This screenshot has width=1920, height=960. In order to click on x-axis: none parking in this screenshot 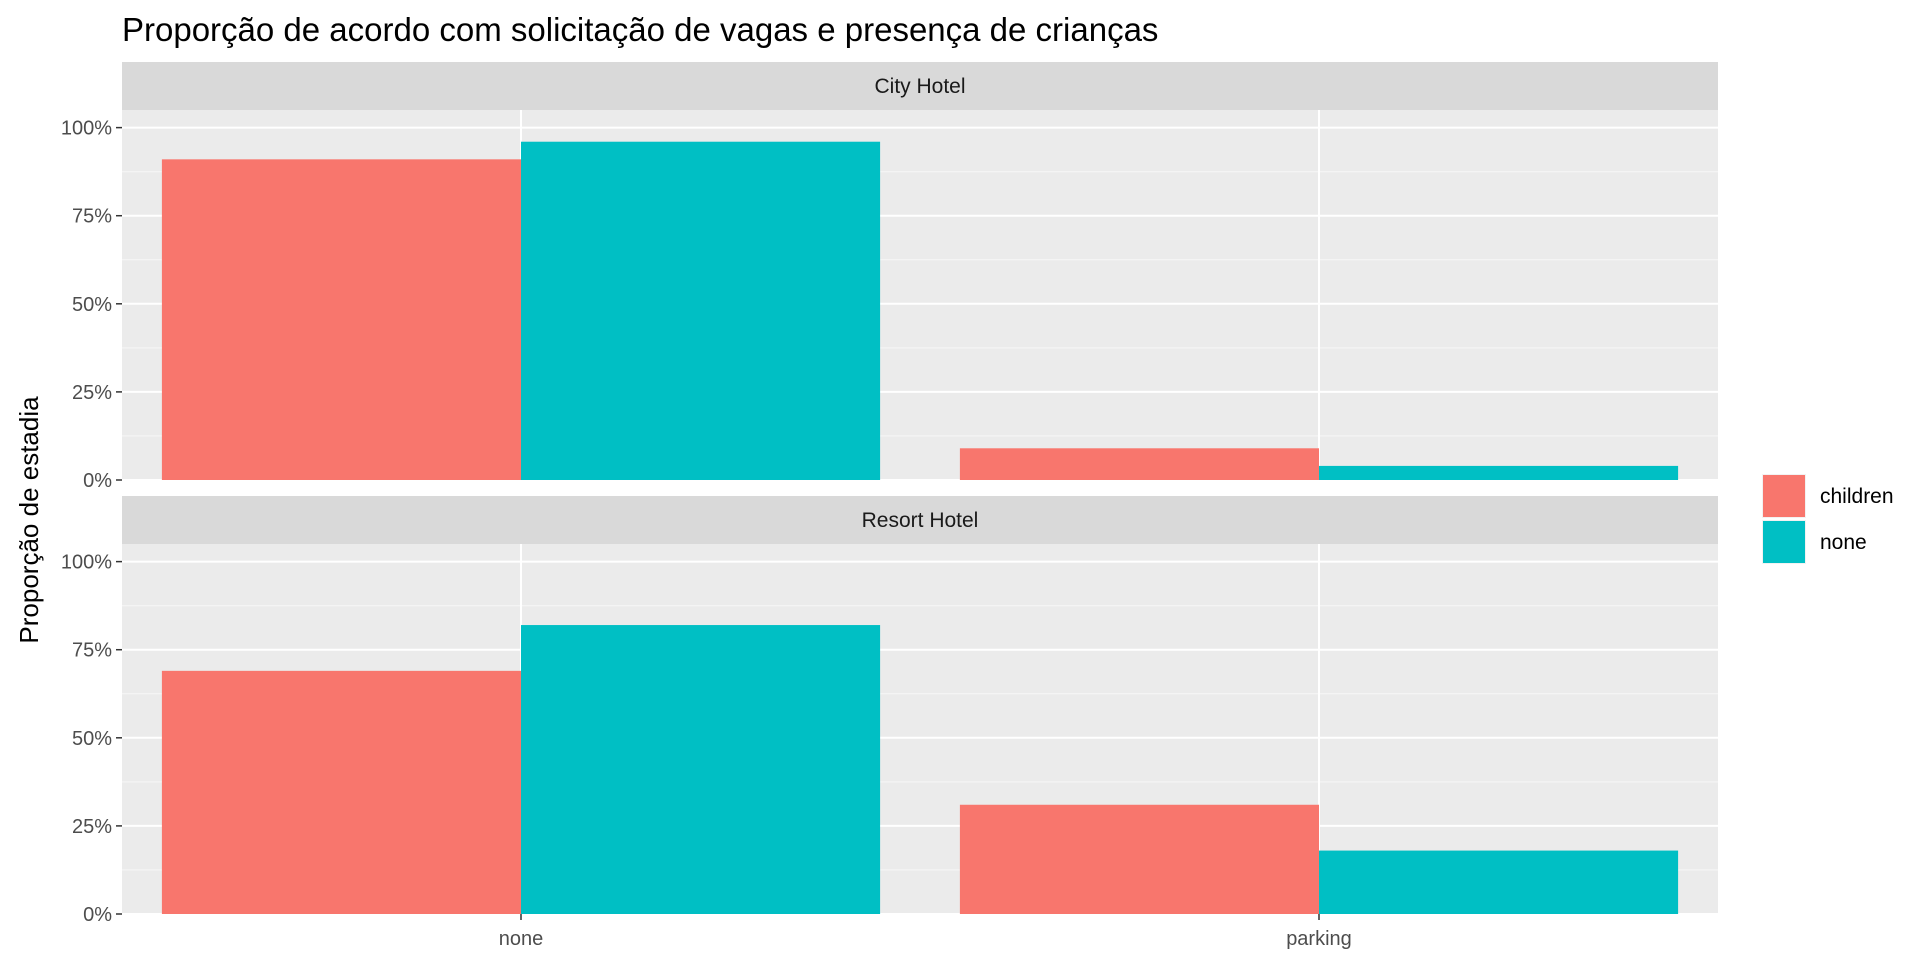, I will do `click(925, 932)`.